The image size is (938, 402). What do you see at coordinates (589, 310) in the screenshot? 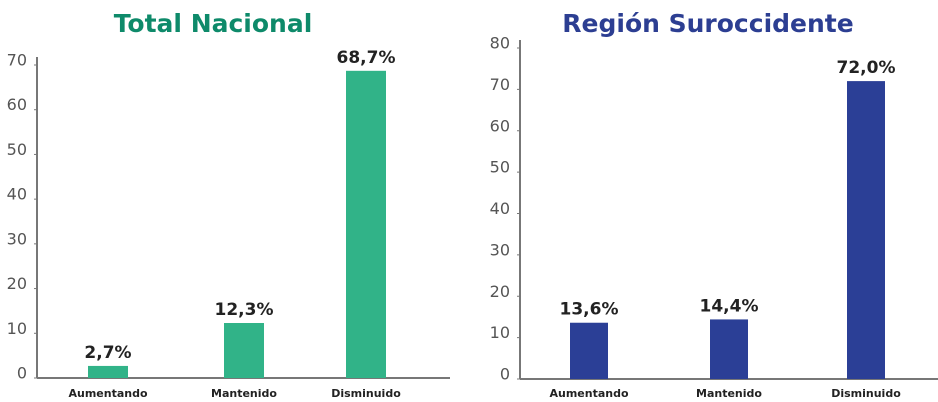
I see `value-label: 13,6%` at bounding box center [589, 310].